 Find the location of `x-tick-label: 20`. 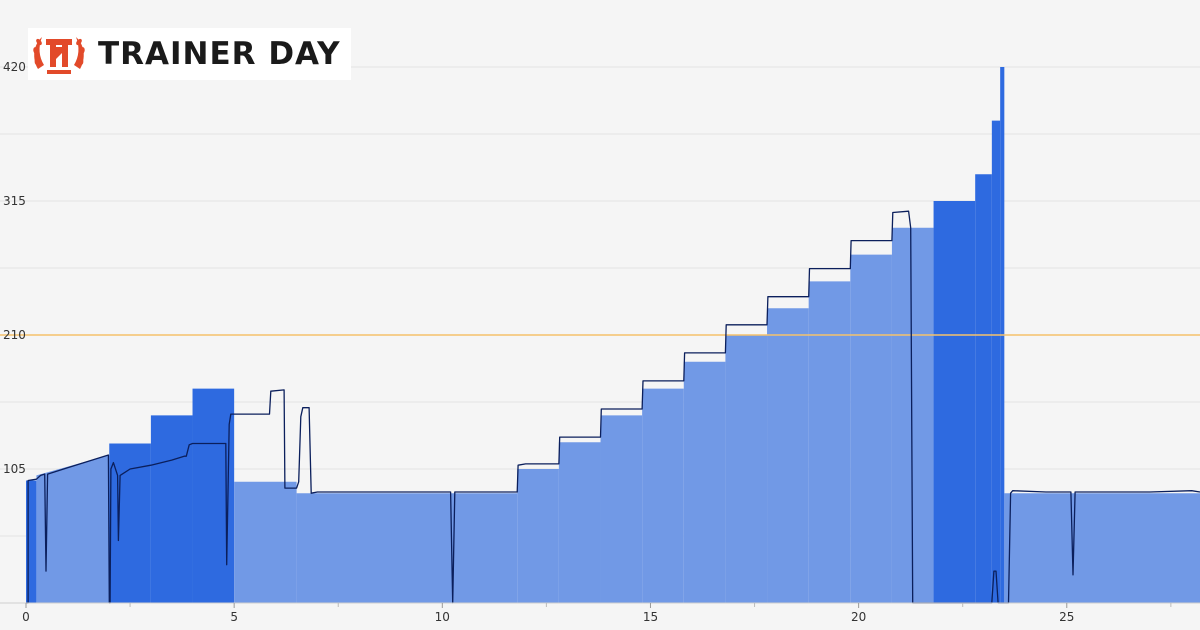

x-tick-label: 20 is located at coordinates (858, 617).